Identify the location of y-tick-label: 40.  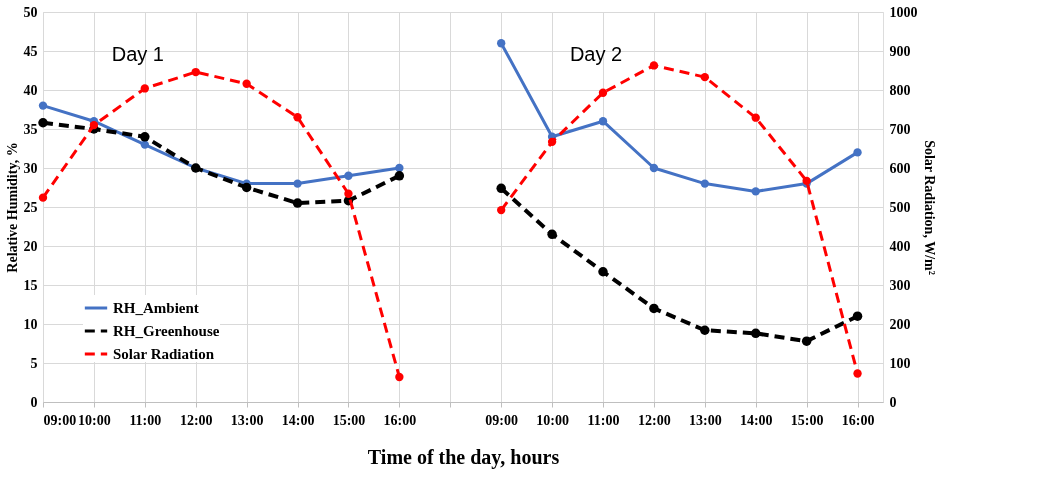
(30, 90).